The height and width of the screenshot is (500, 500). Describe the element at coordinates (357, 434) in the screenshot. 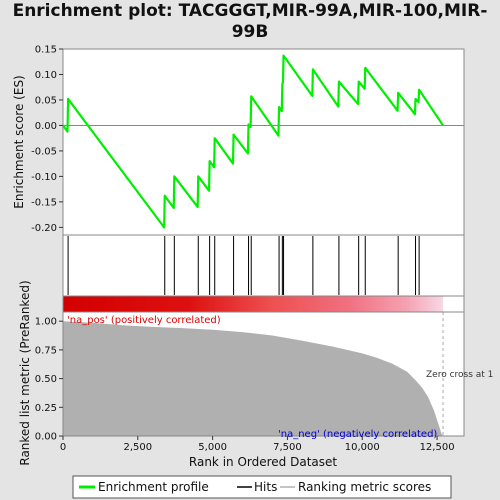

I see `neg-label: 'na_neg' (negatively correlated)` at that location.